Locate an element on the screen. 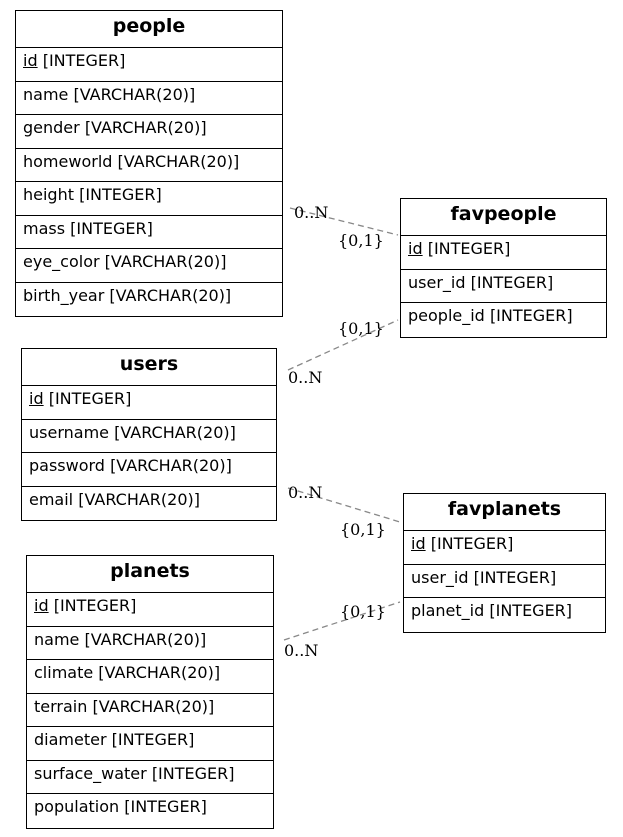 This screenshot has width=623, height=837. column-row: homeworld [VARCHAR(20)] is located at coordinates (149, 165).